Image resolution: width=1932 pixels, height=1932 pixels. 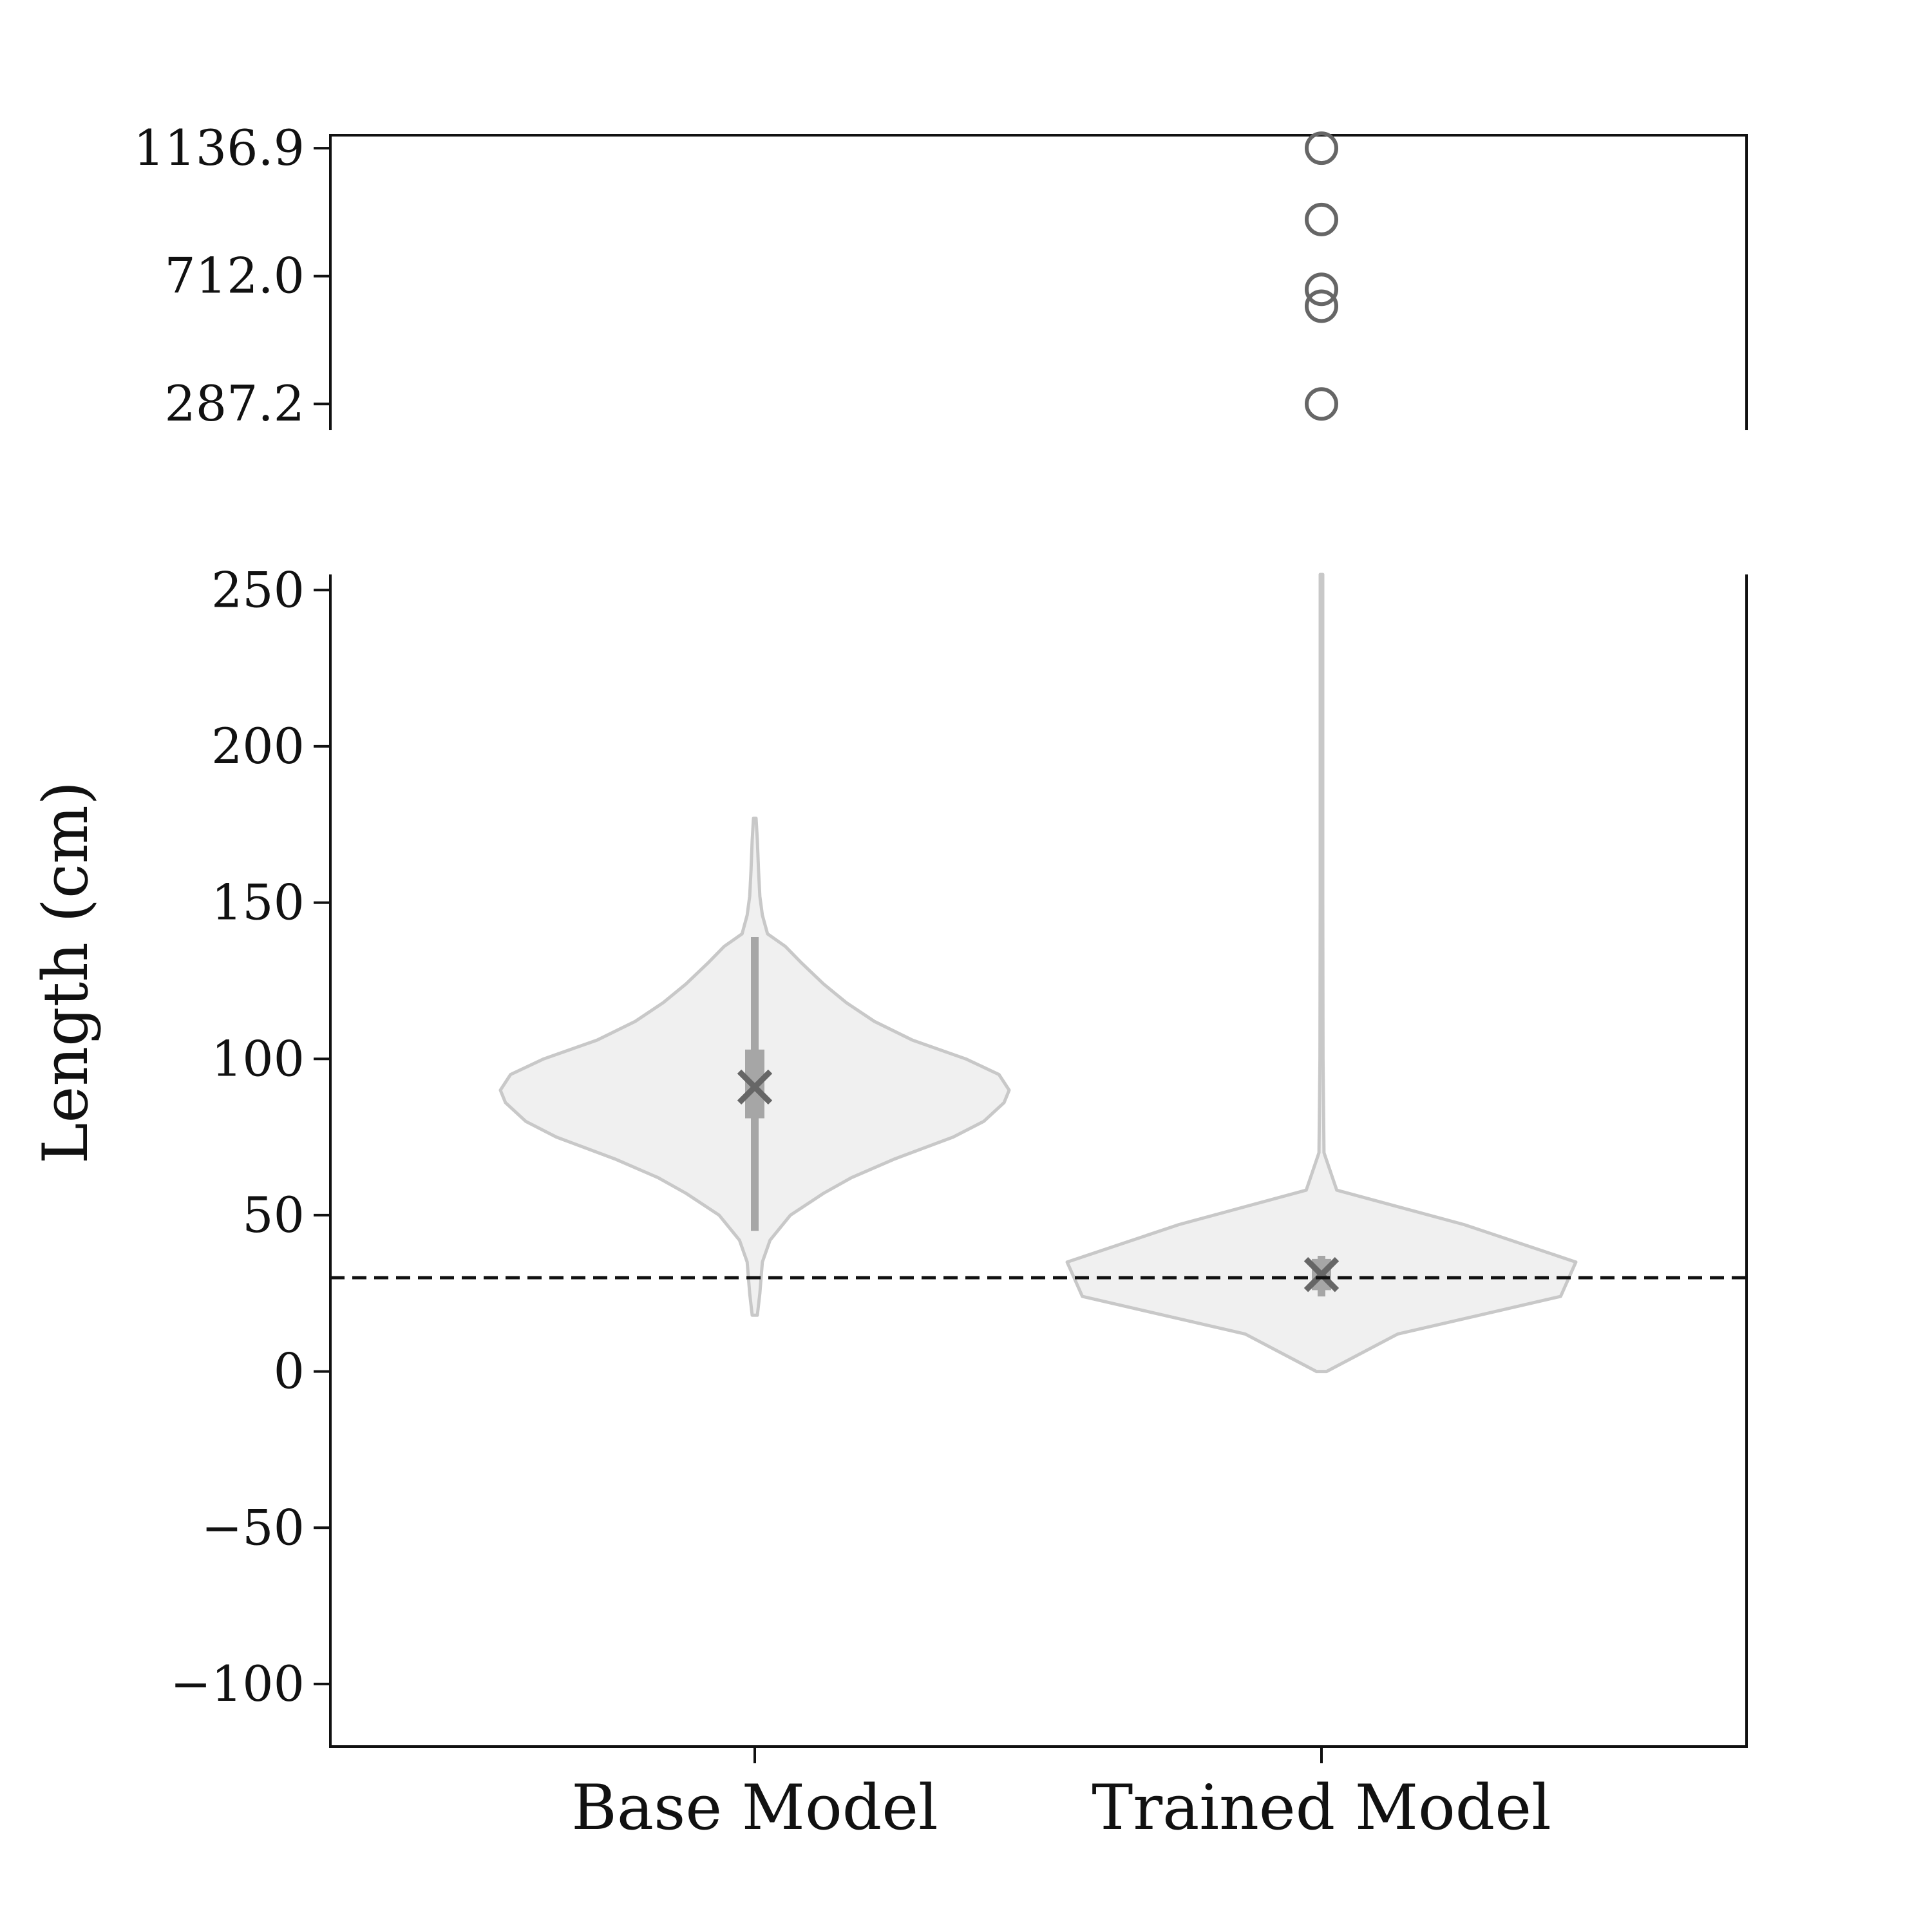 I want to click on lower-y-tick-label: 150, so click(x=258, y=903).